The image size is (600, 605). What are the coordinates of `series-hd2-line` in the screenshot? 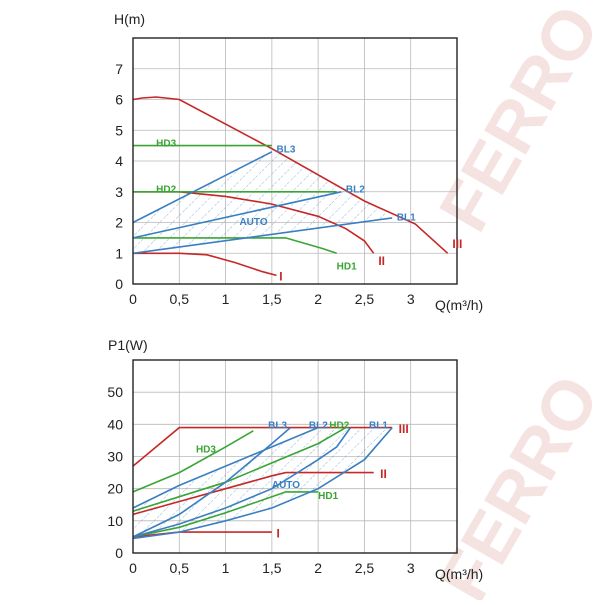 It's located at (239, 469).